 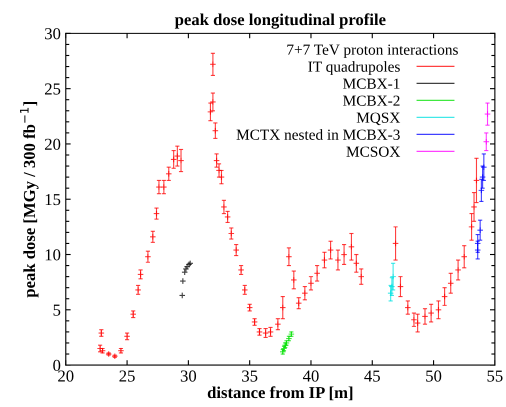 What do you see at coordinates (29, 200) in the screenshot?
I see `y-axis-title: peak dose [MGy / 300 fb$^{−1}$]` at bounding box center [29, 200].